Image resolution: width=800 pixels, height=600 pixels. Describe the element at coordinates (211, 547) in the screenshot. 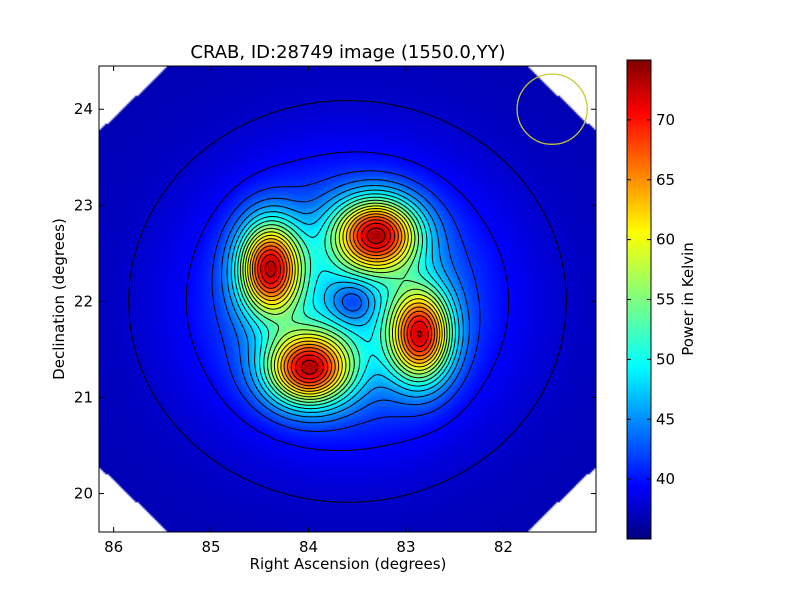

I see `x-tick-label: 85` at that location.